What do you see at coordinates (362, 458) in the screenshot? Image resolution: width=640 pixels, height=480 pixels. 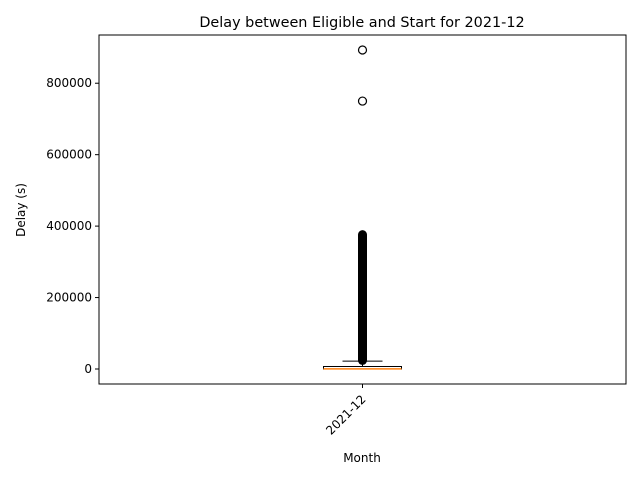 I see `x-axis-label: Month` at bounding box center [362, 458].